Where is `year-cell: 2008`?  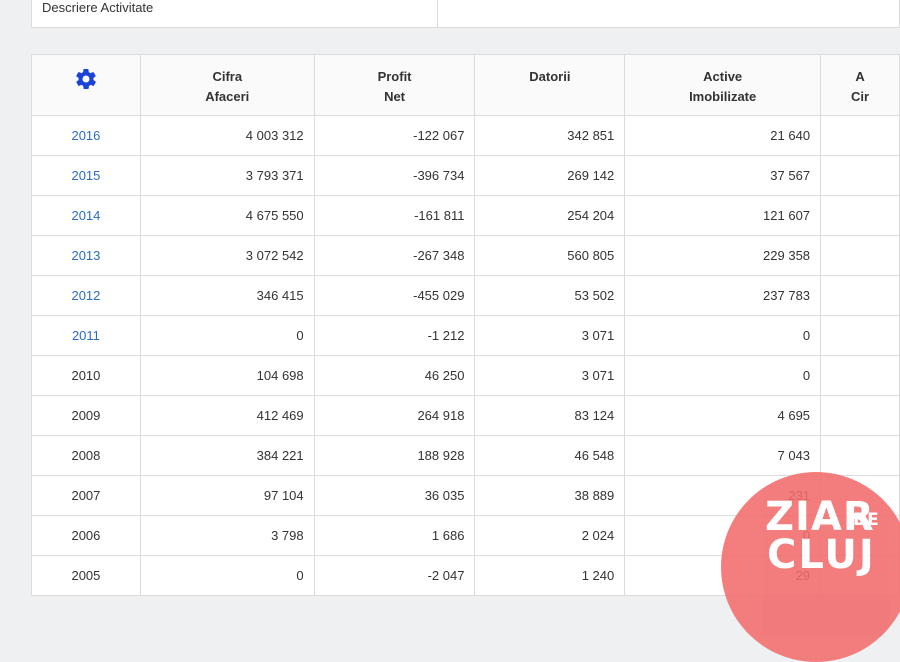
year-cell: 2008 is located at coordinates (86, 455).